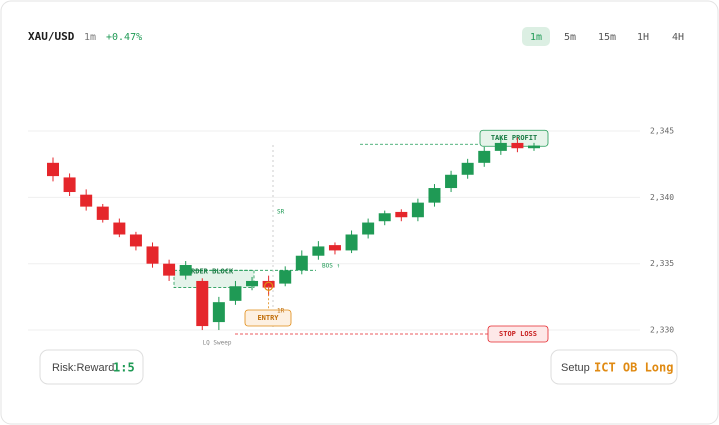 The image size is (719, 425). Describe the element at coordinates (210, 271) in the screenshot. I see `order-block-label: ORDER BLOCK` at that location.